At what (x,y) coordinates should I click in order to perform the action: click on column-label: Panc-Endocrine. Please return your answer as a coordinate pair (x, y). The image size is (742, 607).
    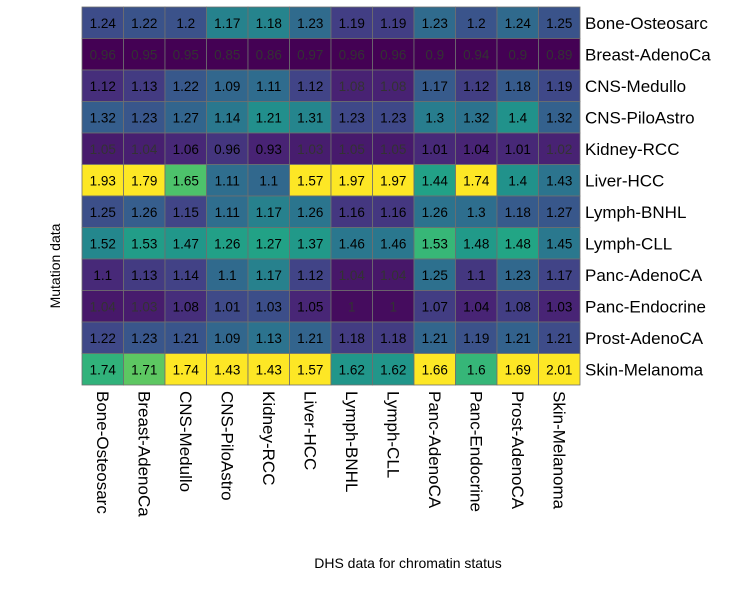
    Looking at the image, I should click on (475, 451).